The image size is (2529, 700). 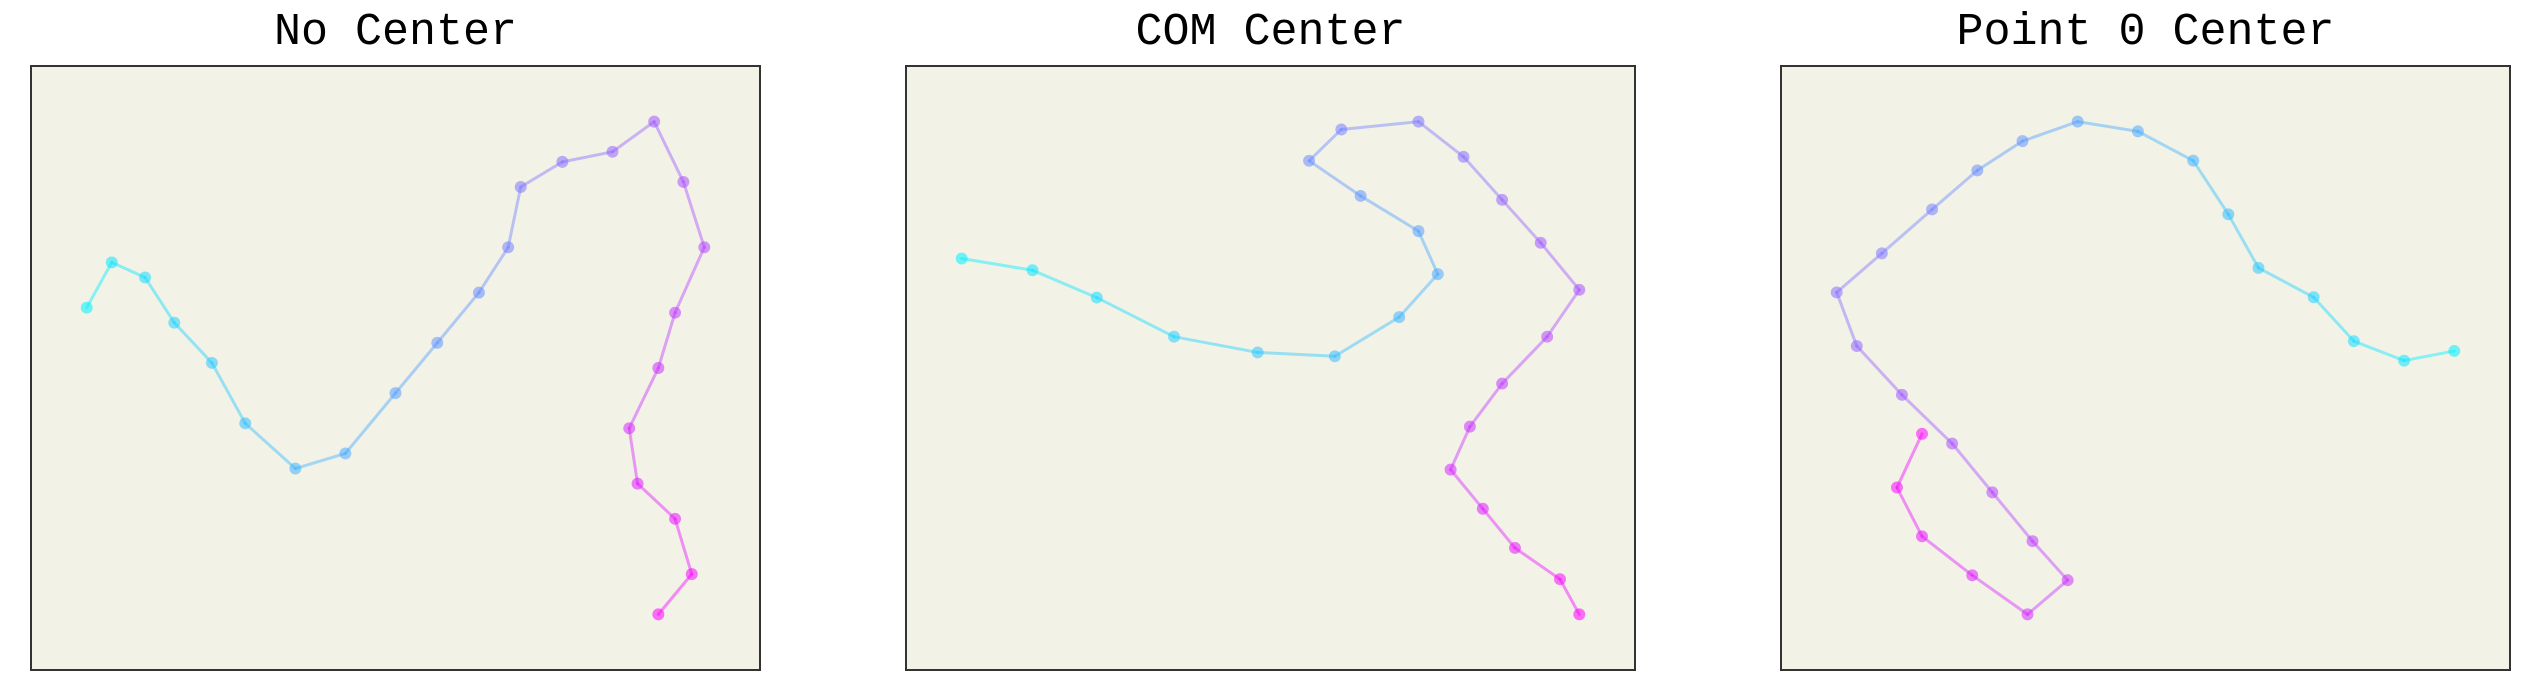 I want to click on chart-title: Point 0 Center, so click(x=2145, y=32).